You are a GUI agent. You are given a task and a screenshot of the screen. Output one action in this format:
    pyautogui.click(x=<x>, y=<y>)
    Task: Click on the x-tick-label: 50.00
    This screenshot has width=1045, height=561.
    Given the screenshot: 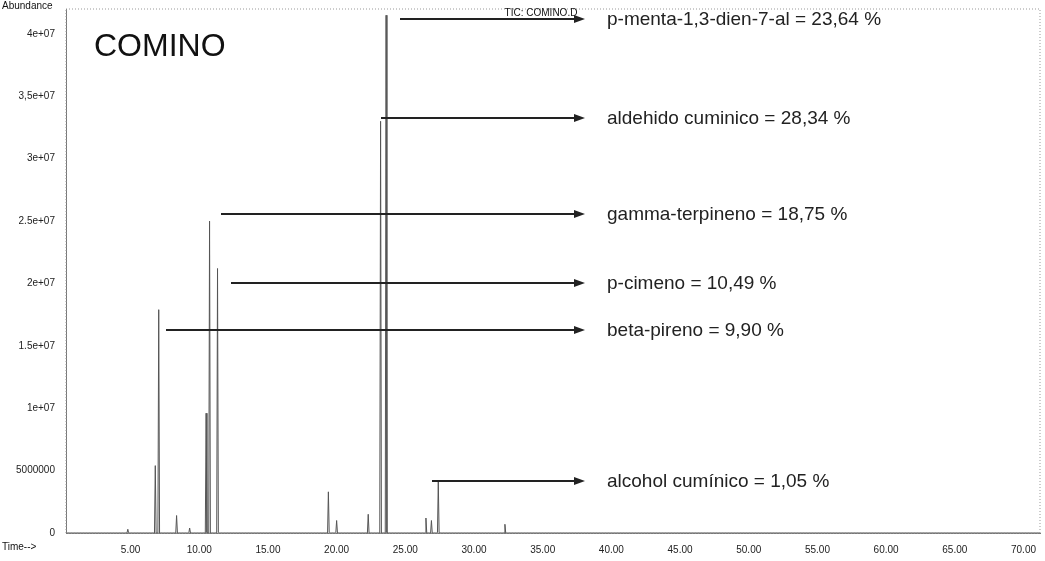 What is the action you would take?
    pyautogui.click(x=749, y=549)
    